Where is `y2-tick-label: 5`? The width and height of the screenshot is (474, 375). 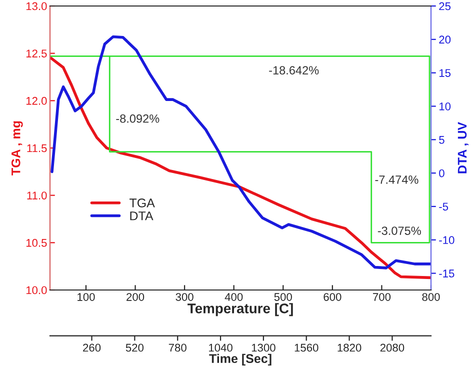 y2-tick-label: 5 is located at coordinates (441, 140).